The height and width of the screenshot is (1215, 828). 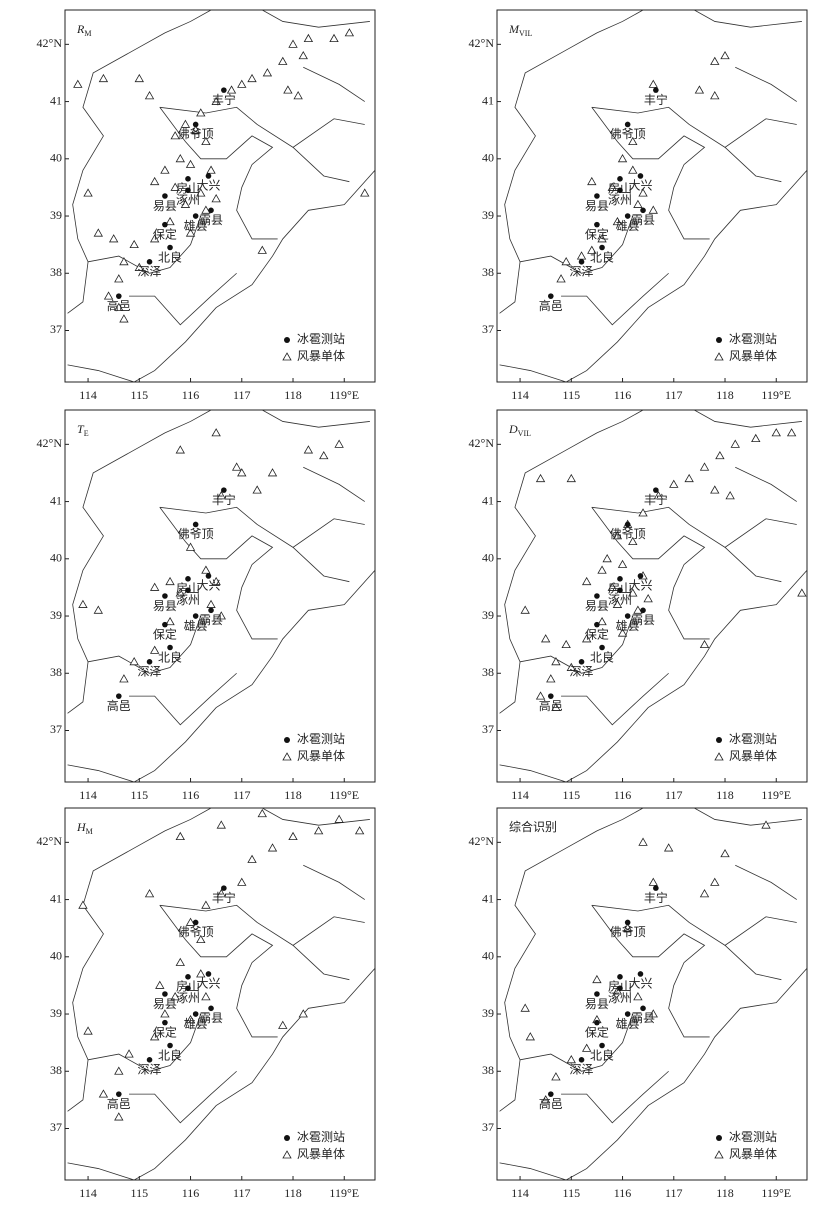 What do you see at coordinates (597, 1004) in the screenshot?
I see `station-label: 易县` at bounding box center [597, 1004].